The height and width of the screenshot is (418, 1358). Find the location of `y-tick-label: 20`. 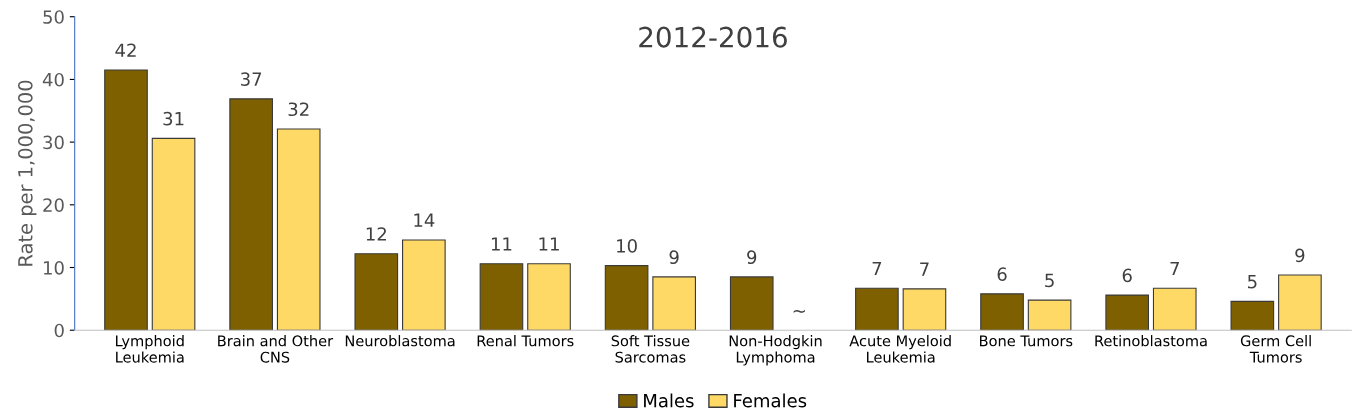

y-tick-label: 20 is located at coordinates (53, 205).